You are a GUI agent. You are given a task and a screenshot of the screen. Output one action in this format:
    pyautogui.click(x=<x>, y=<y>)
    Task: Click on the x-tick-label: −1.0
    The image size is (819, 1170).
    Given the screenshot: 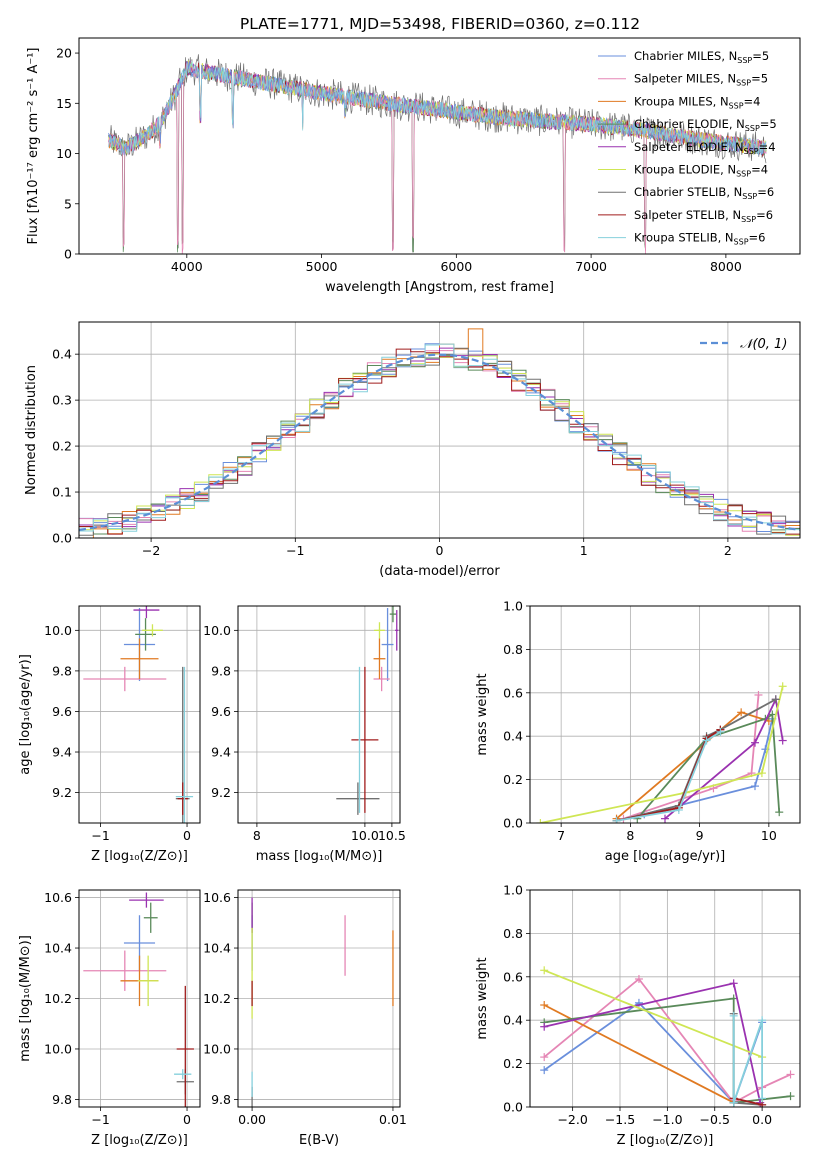 What is the action you would take?
    pyautogui.click(x=667, y=1119)
    